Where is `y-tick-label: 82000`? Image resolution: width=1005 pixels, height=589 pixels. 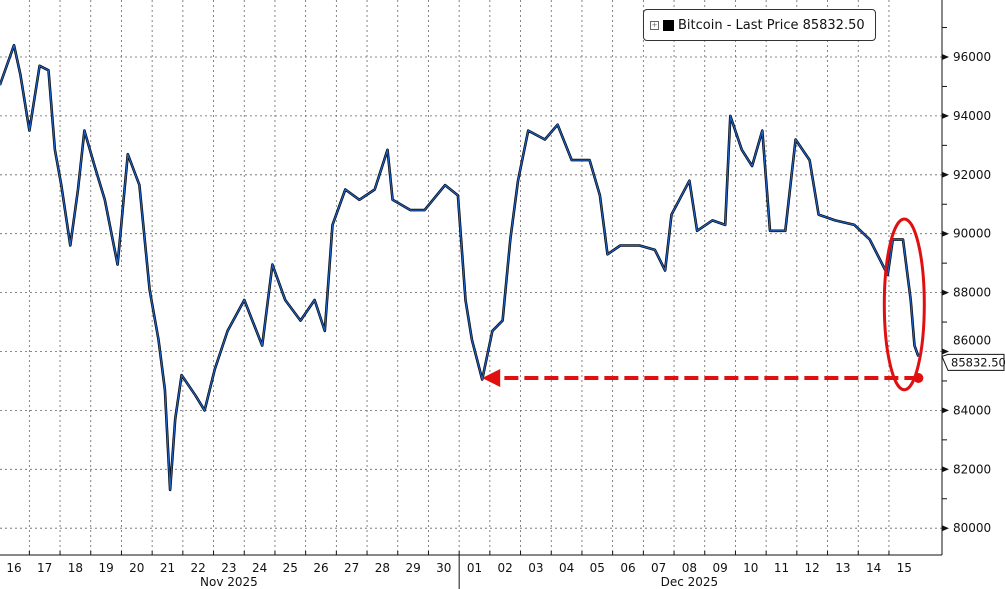 y-tick-label: 82000 is located at coordinates (972, 469).